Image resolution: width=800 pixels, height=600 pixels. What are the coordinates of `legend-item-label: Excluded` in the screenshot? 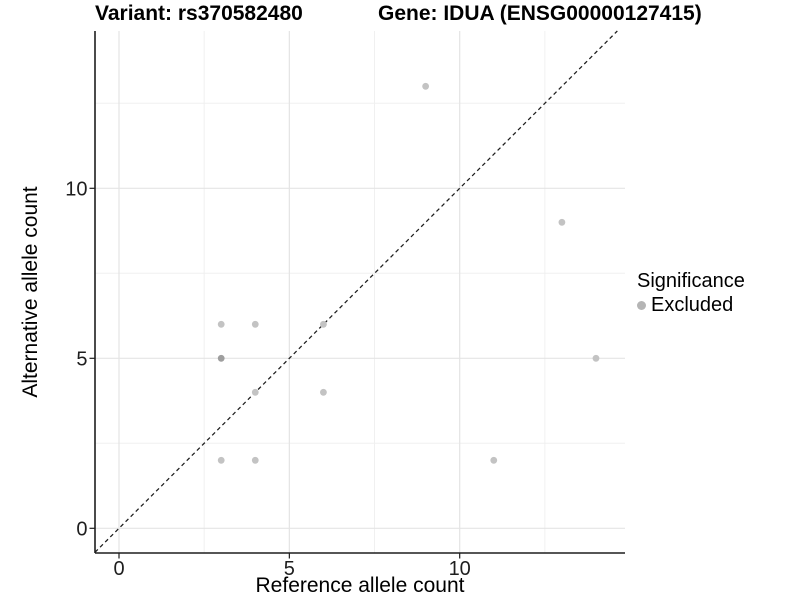 It's located at (692, 305).